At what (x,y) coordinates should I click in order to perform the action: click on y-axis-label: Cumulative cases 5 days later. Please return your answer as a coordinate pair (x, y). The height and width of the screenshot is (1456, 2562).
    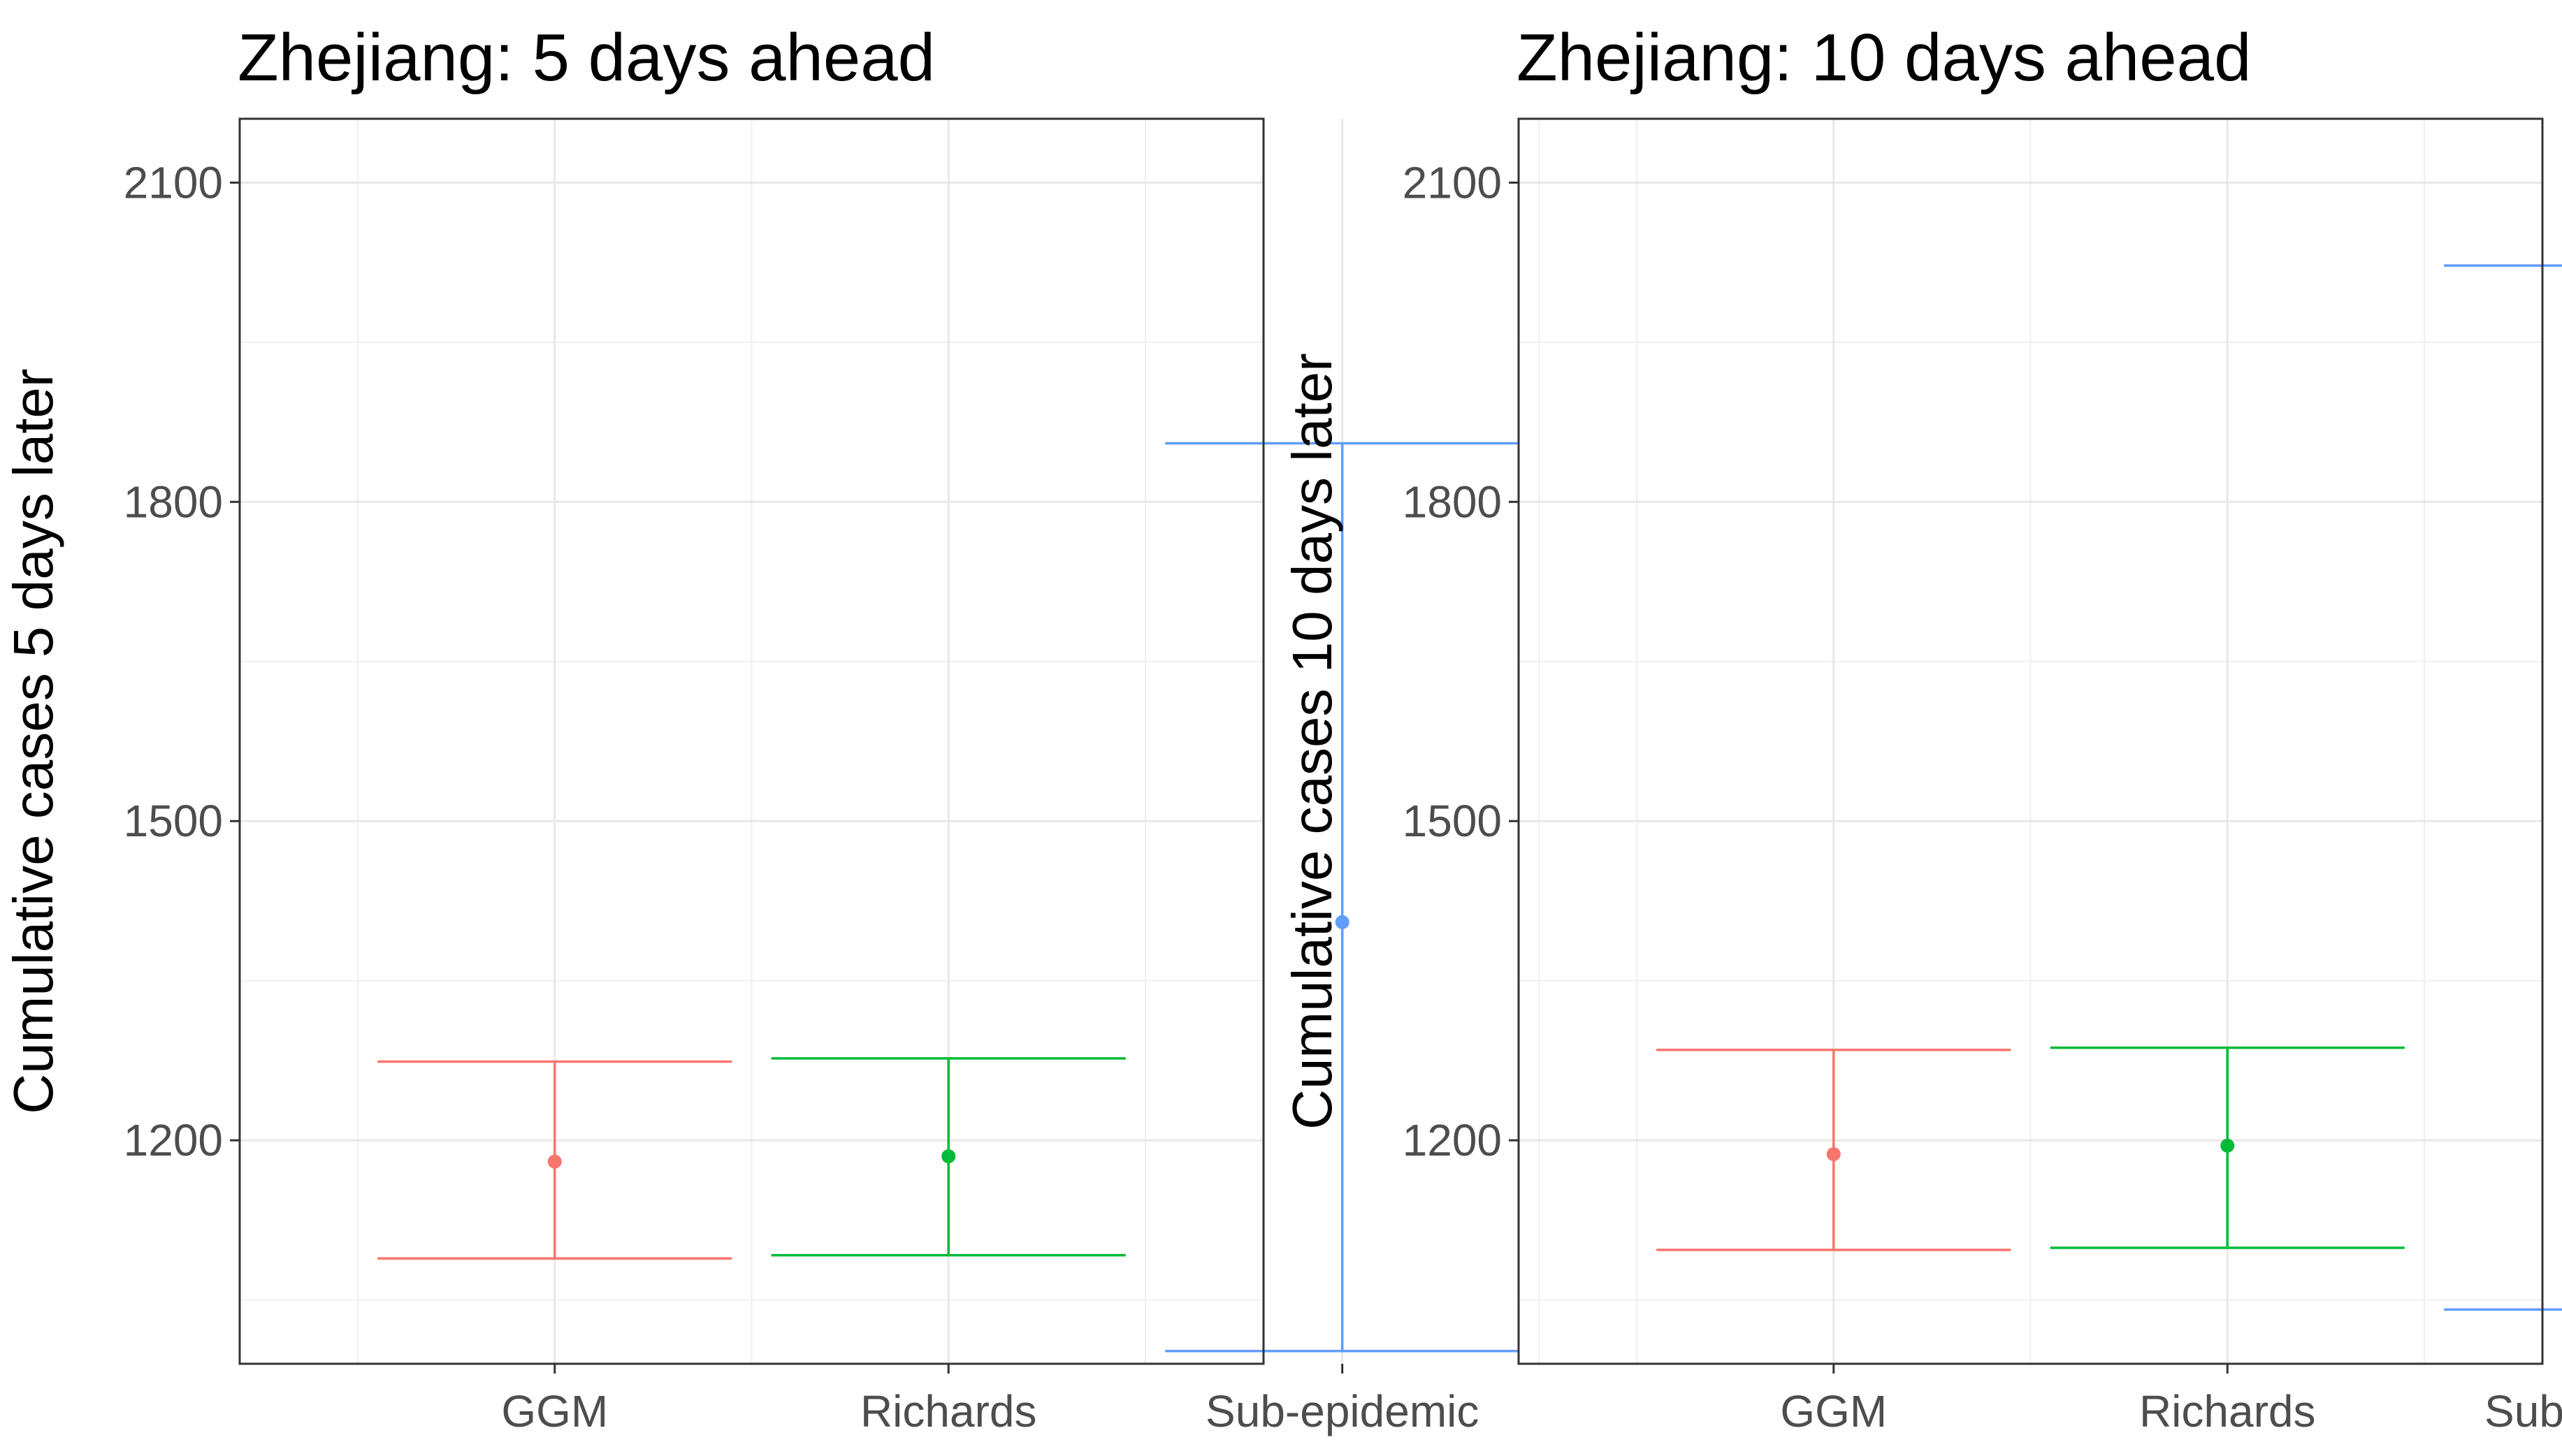
    Looking at the image, I should click on (33, 741).